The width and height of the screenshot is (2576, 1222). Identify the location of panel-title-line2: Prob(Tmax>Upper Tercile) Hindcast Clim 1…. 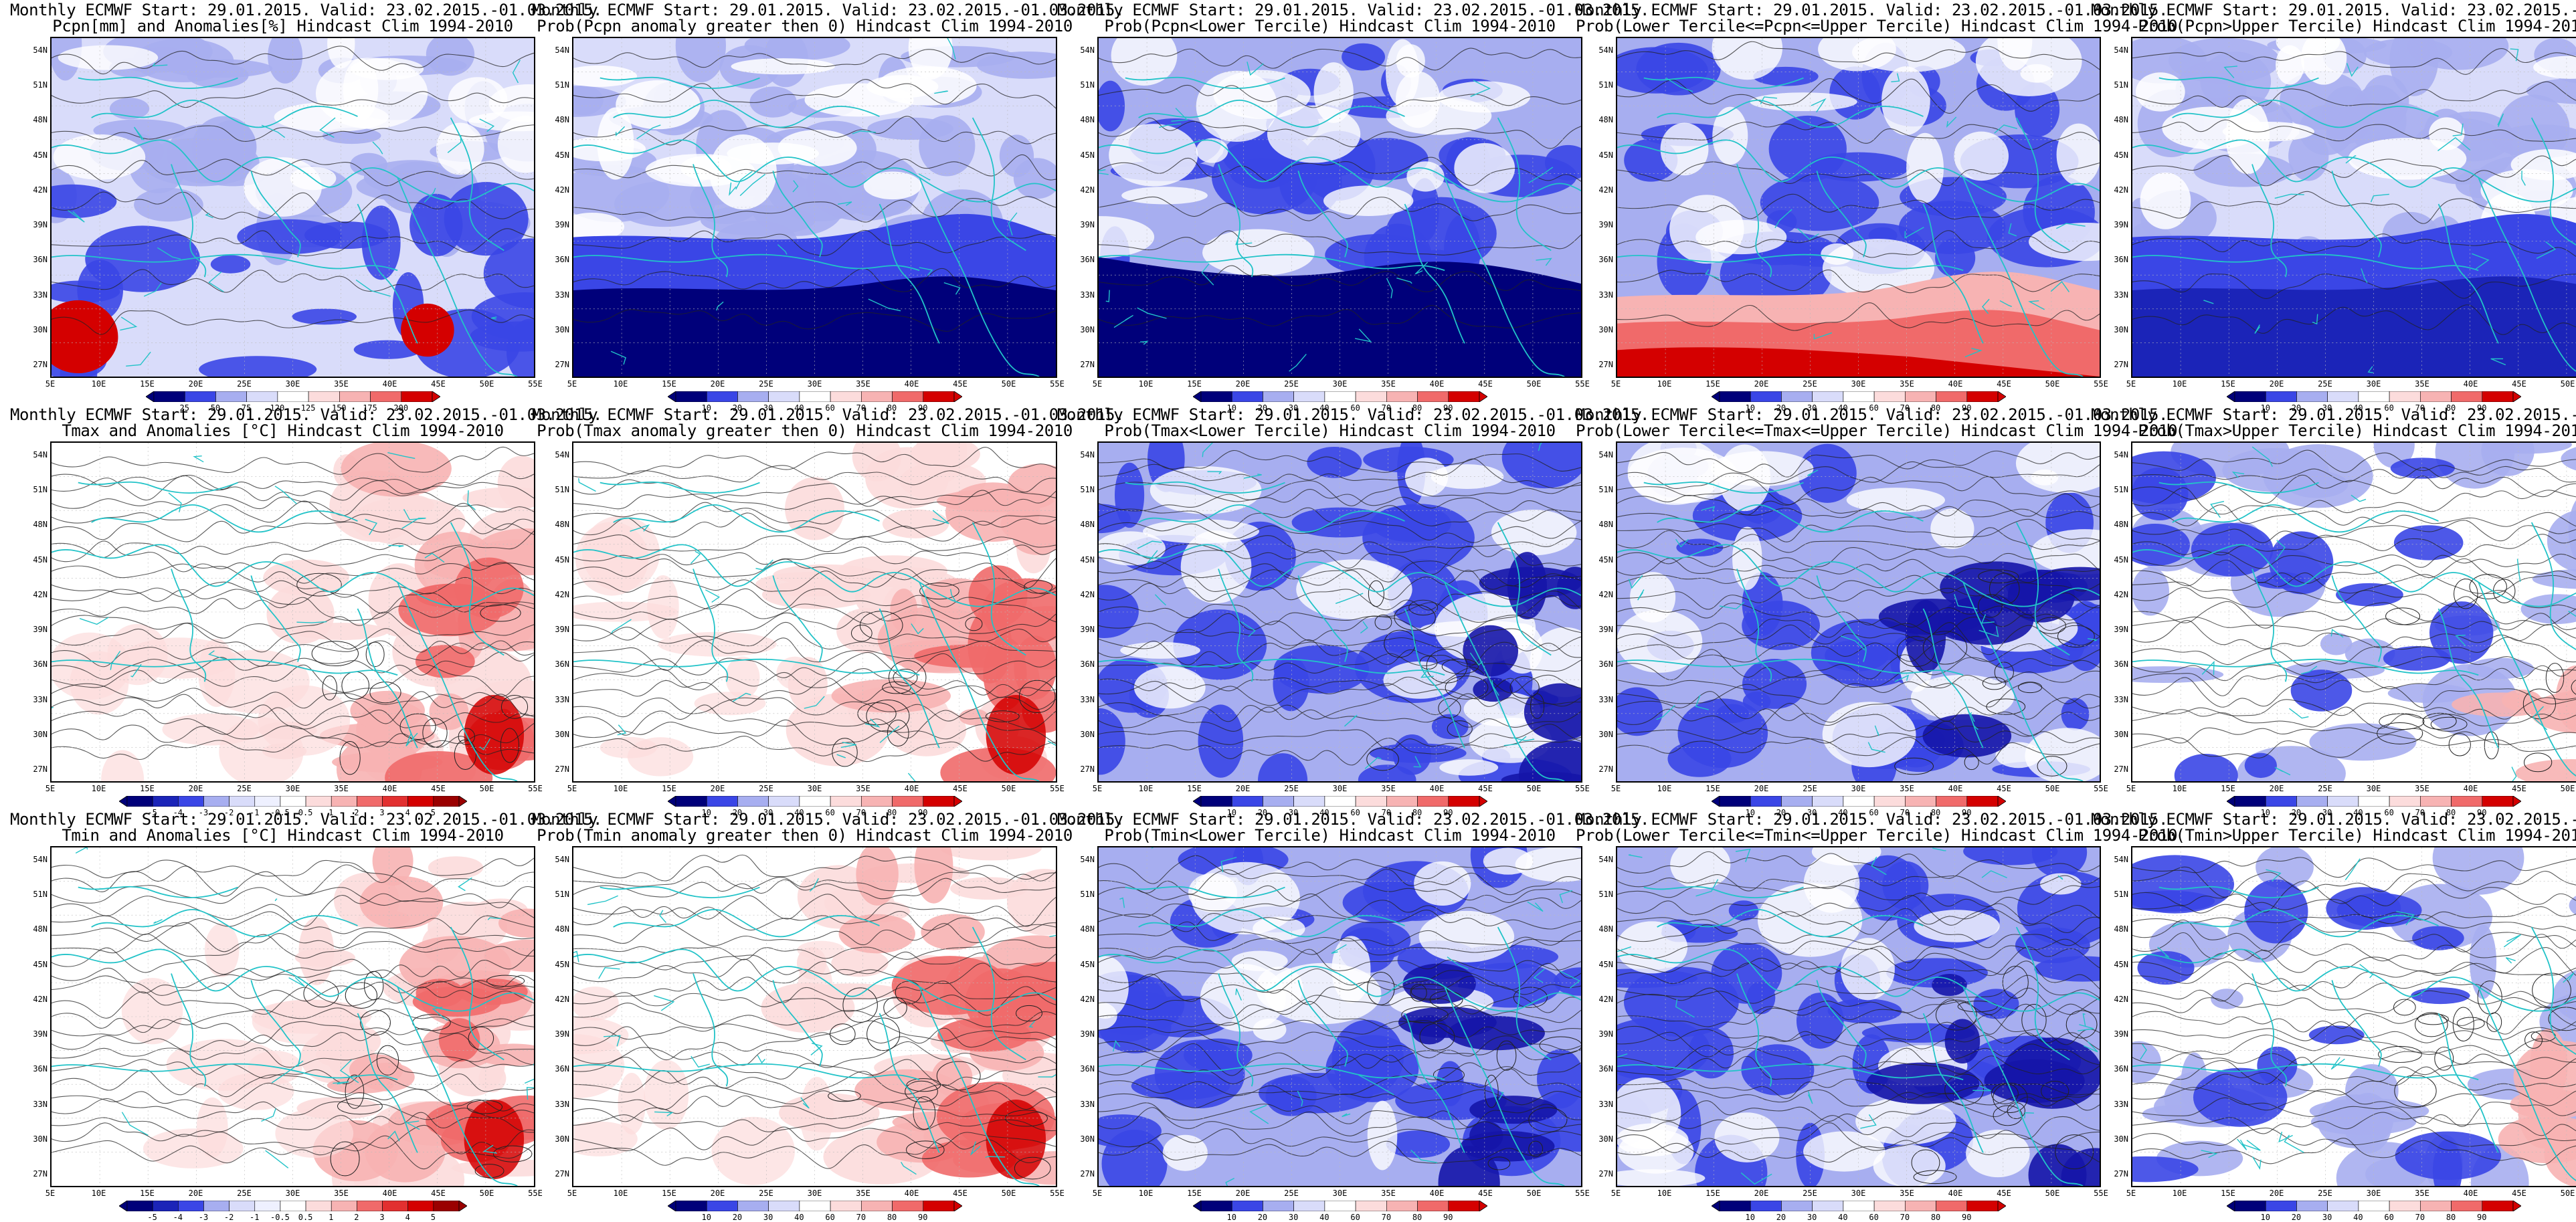
(2333, 430).